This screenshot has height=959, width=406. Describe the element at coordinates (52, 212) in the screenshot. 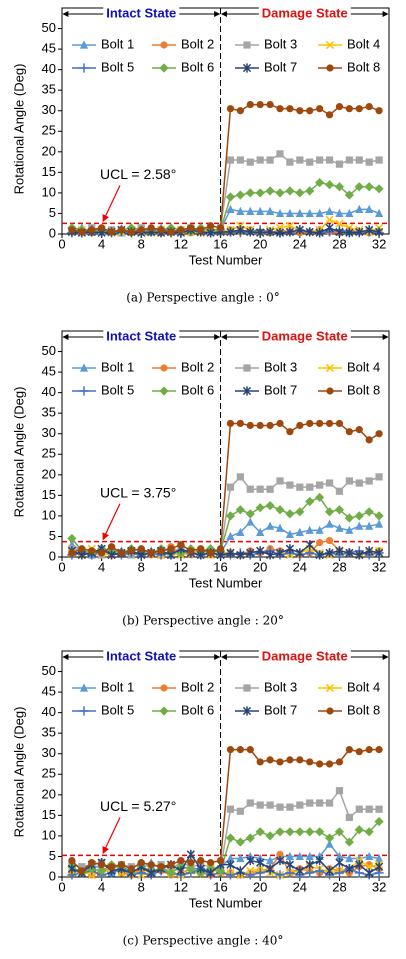

I see `y-tick-label: 5` at that location.